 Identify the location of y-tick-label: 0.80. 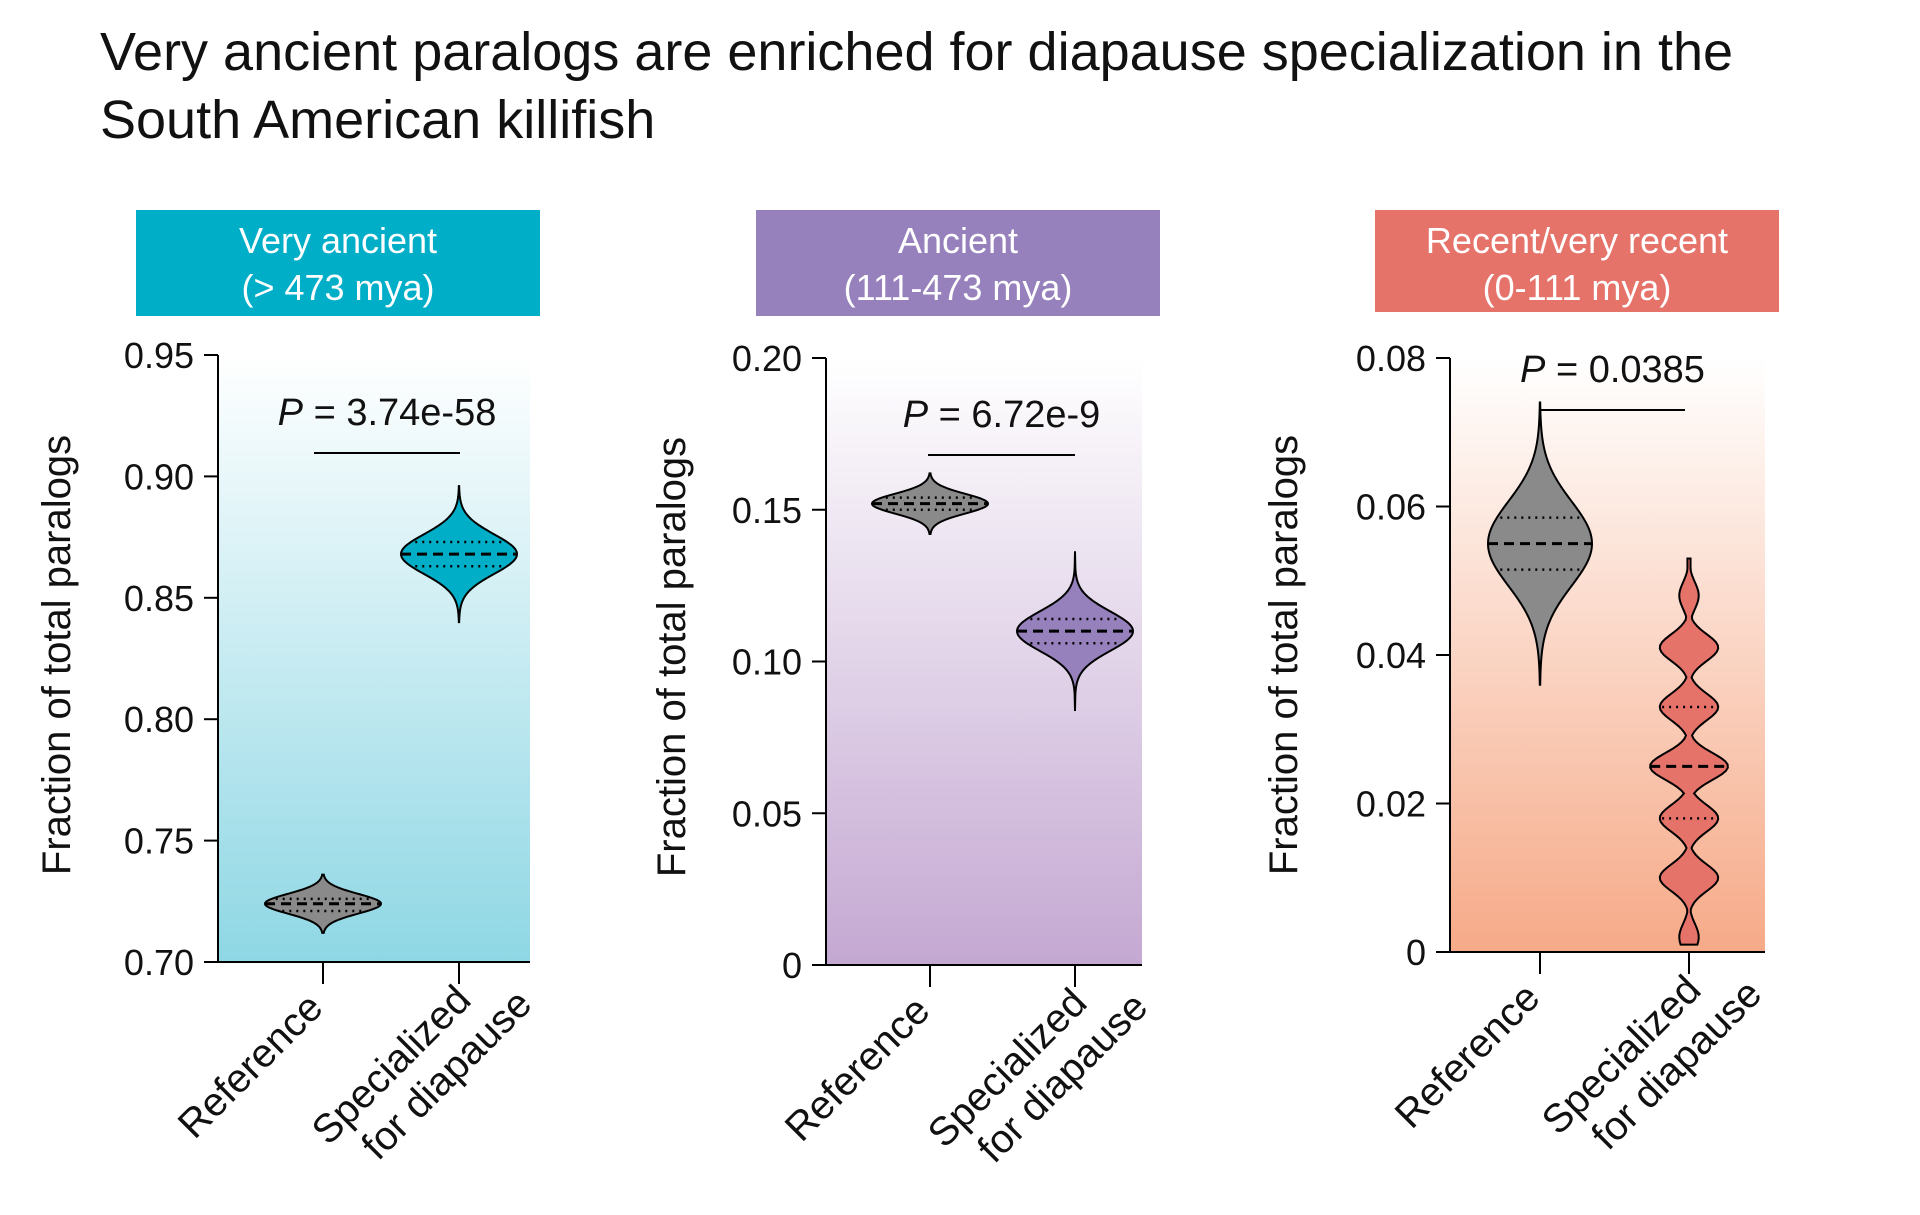
(159, 719).